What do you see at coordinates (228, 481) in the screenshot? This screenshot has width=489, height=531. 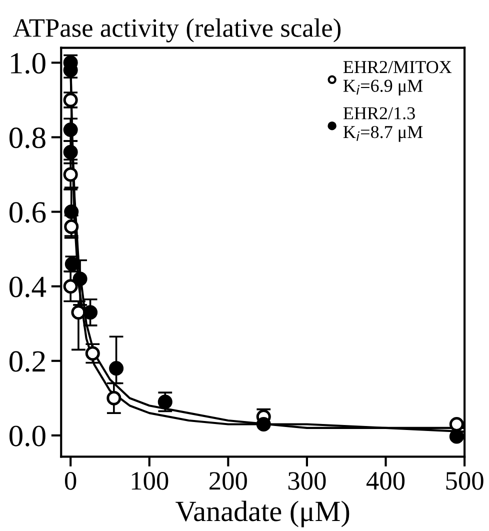 I see `x-tick-label: 200` at bounding box center [228, 481].